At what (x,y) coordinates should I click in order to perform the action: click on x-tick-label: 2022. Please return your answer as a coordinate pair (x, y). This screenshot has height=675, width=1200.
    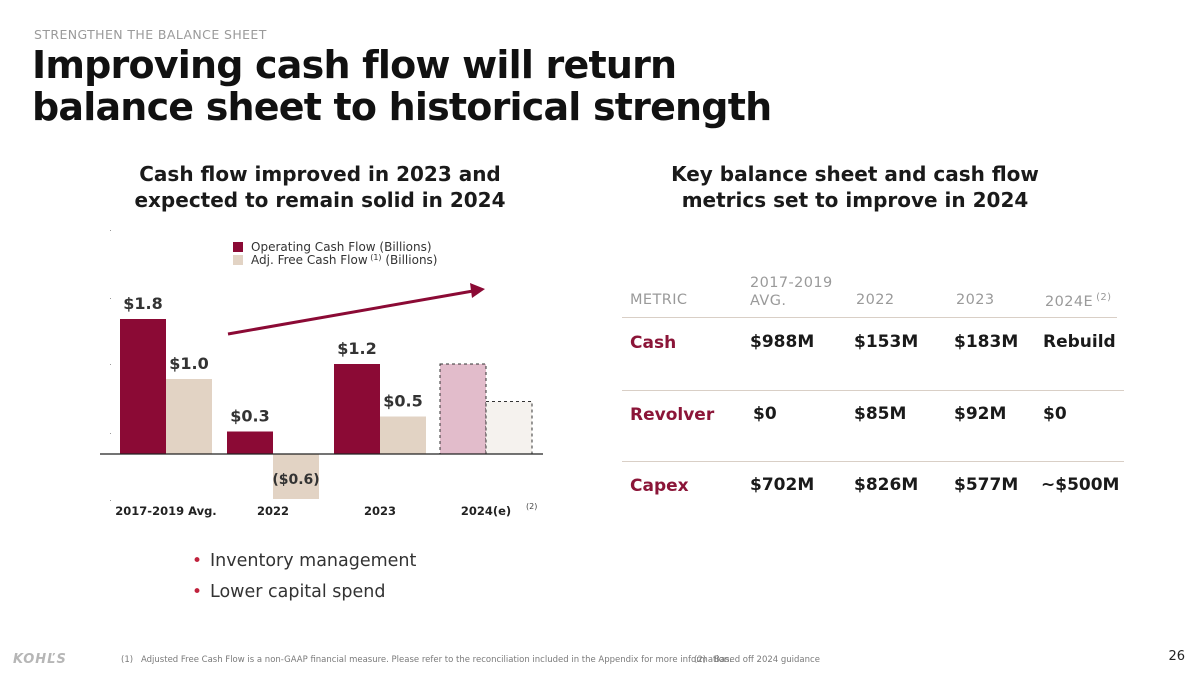
    Looking at the image, I should click on (273, 511).